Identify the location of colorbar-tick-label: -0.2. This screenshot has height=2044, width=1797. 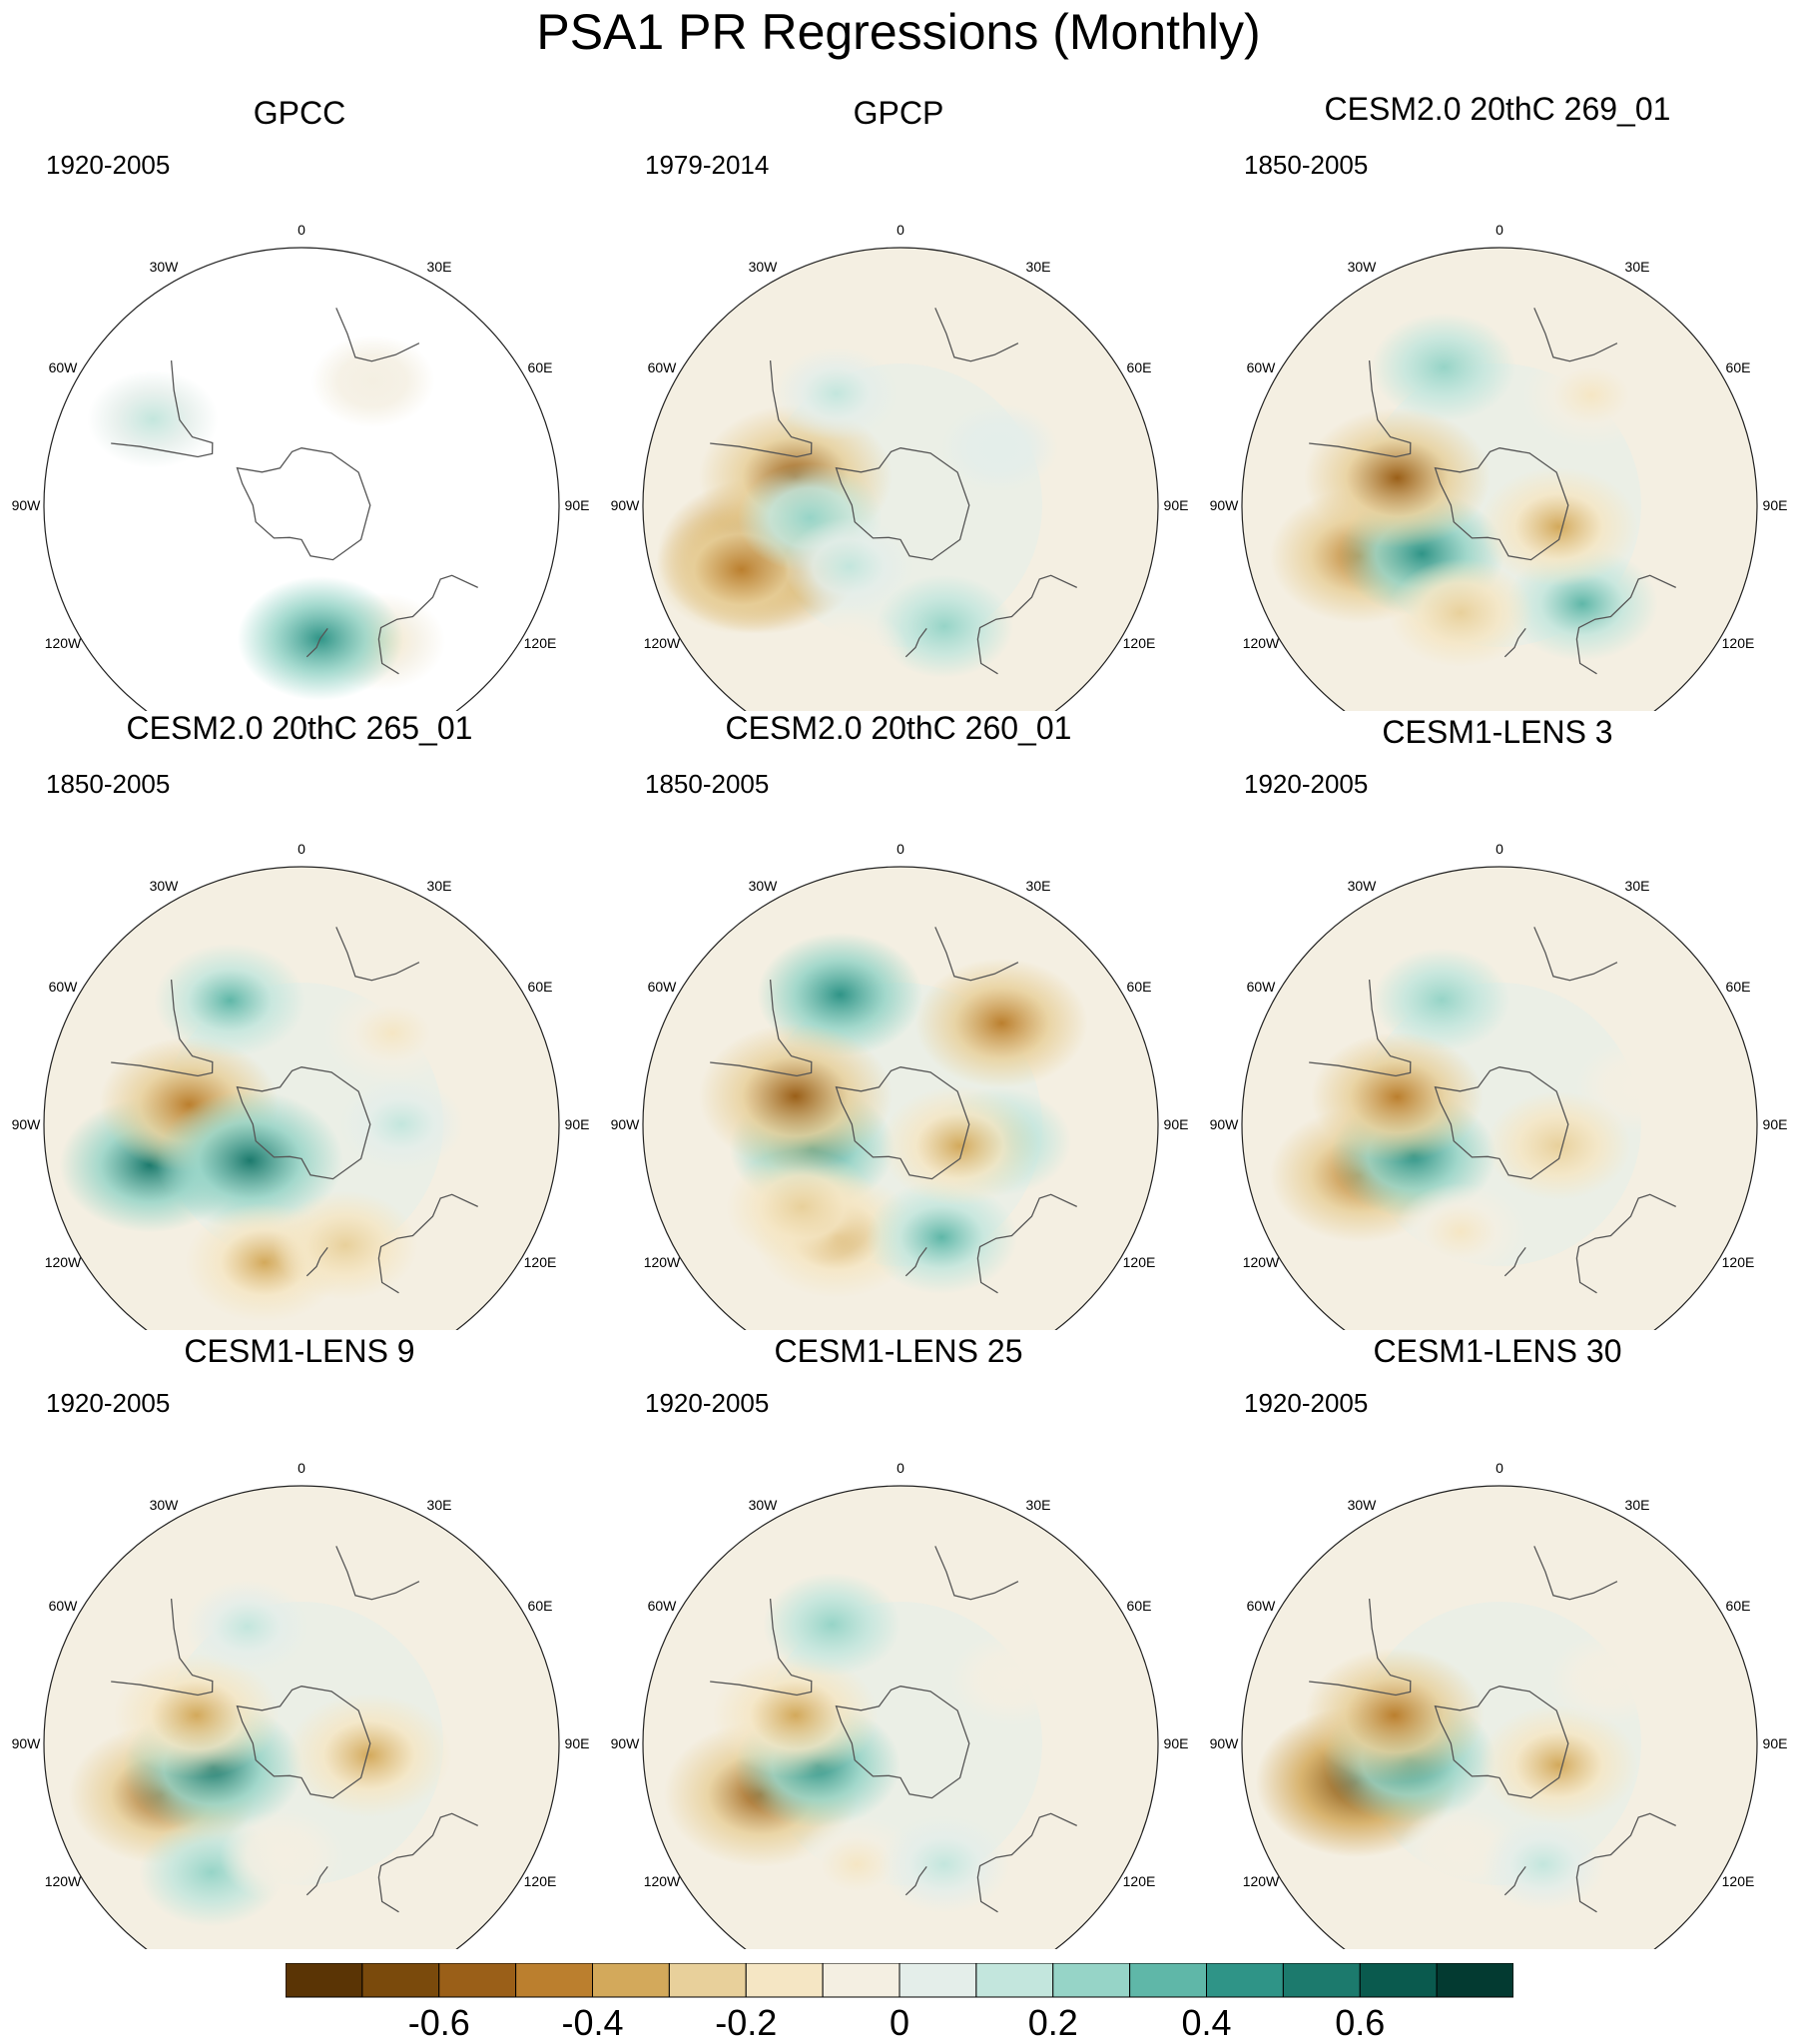
(746, 2022).